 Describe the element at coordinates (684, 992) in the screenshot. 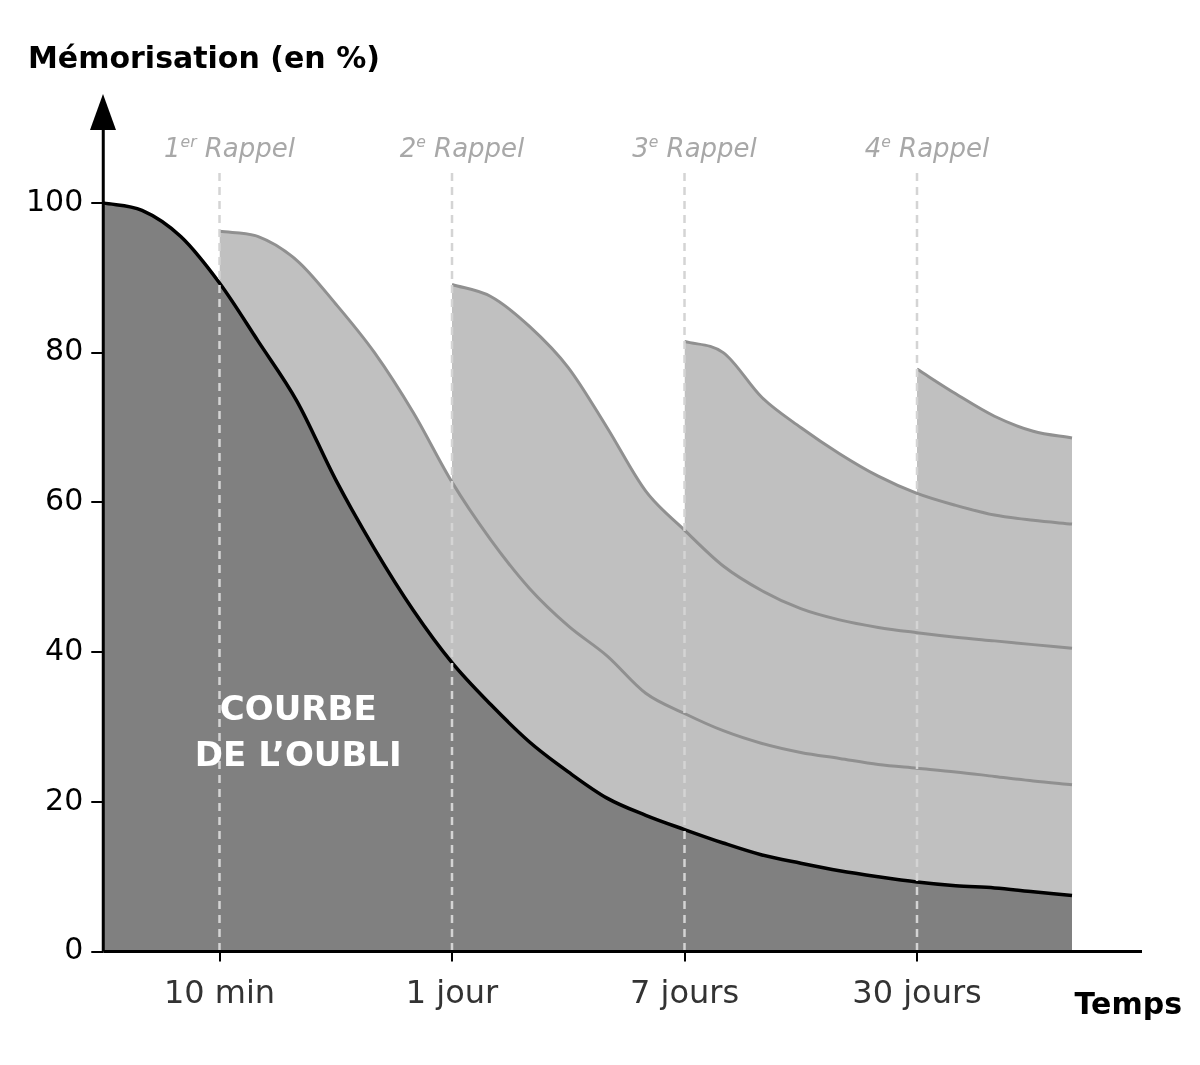

I see `x-tick-label: 7 jours` at that location.